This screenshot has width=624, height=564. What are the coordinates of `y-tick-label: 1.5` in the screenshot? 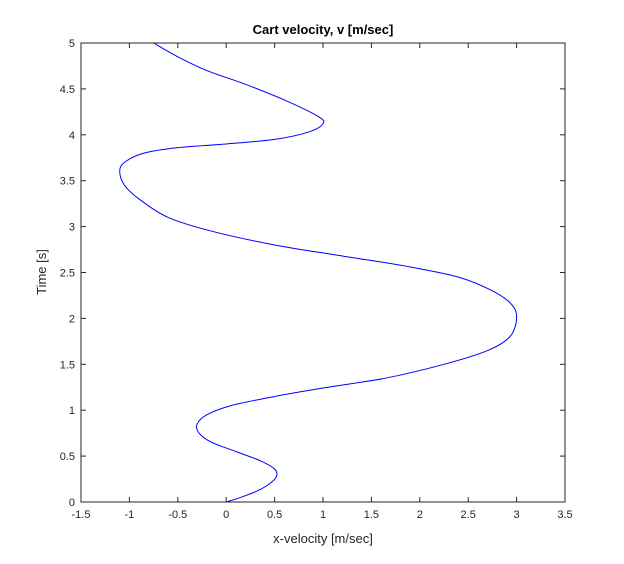 It's located at (67, 365).